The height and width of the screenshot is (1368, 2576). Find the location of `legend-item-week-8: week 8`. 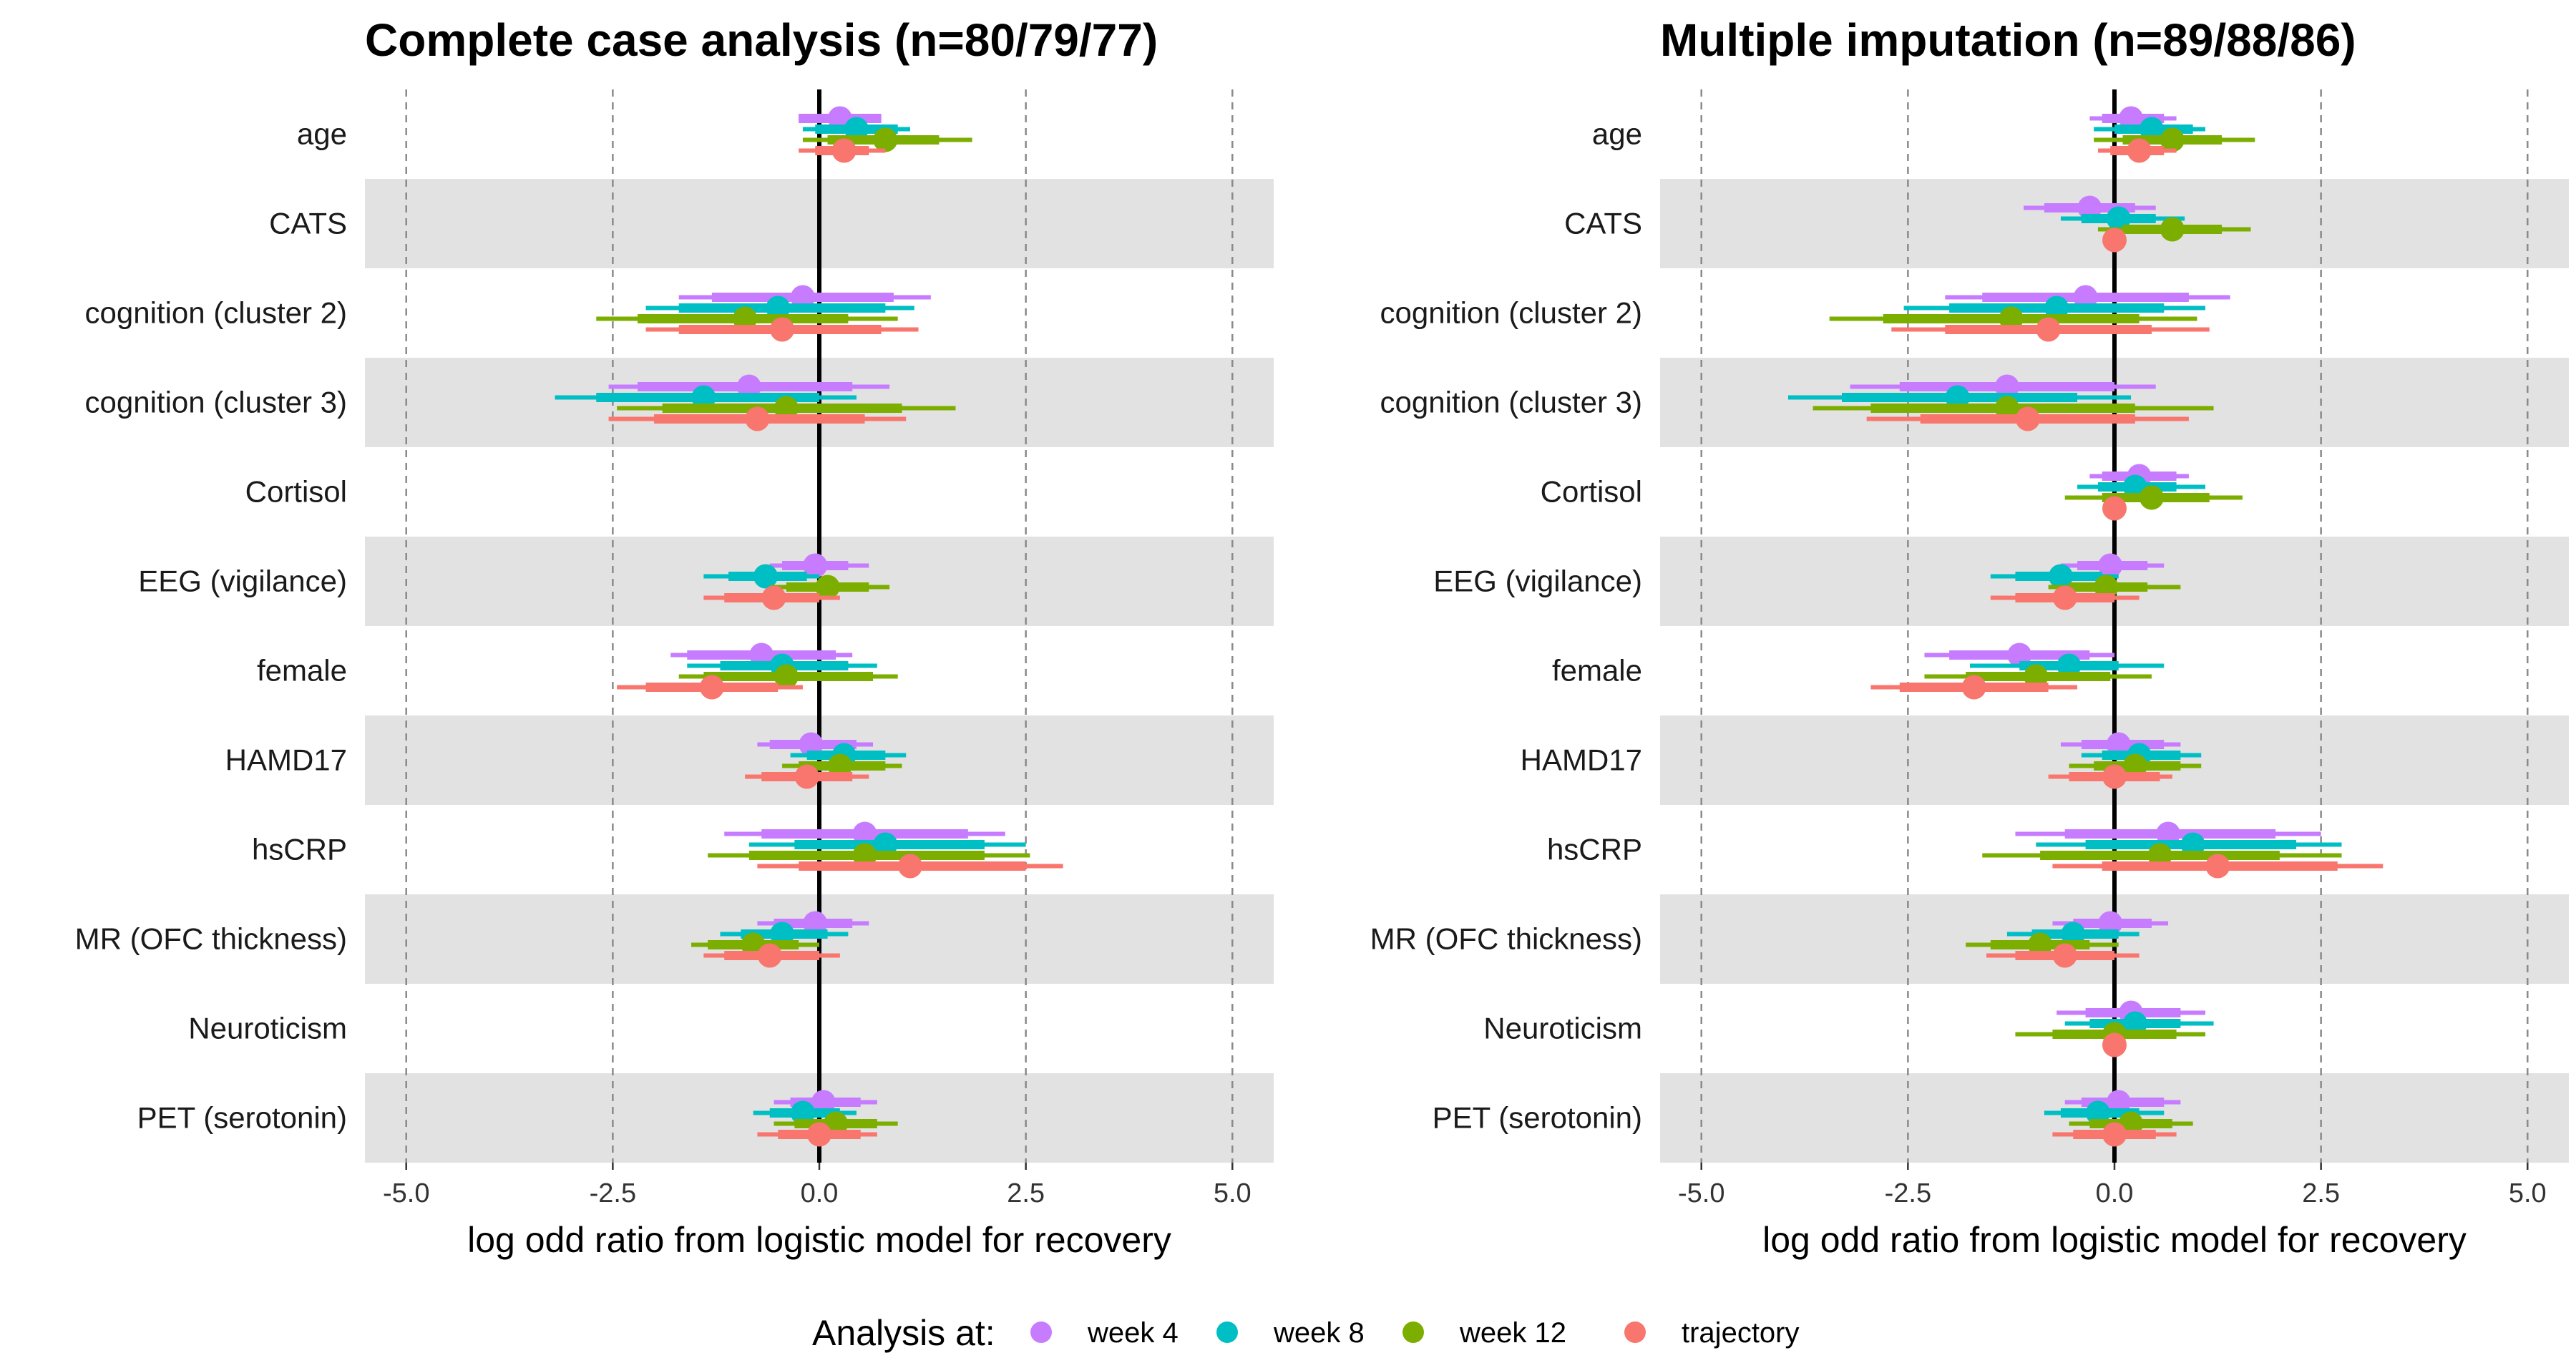

legend-item-week-8: week 8 is located at coordinates (1290, 1333).